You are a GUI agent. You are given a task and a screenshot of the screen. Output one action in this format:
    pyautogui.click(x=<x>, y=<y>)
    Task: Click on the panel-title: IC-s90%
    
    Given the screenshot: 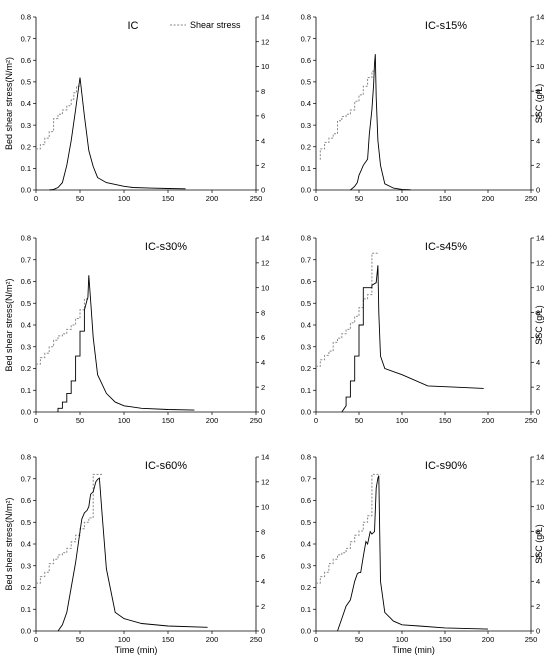 What is the action you would take?
    pyautogui.click(x=446, y=466)
    